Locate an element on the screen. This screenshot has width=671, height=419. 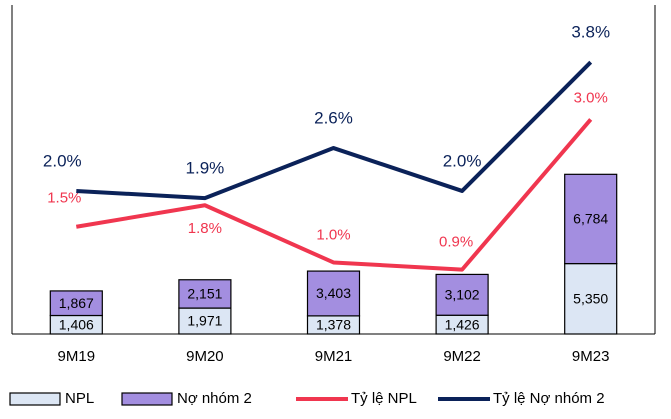
line-value-label: 3.8% is located at coordinates (590, 32).